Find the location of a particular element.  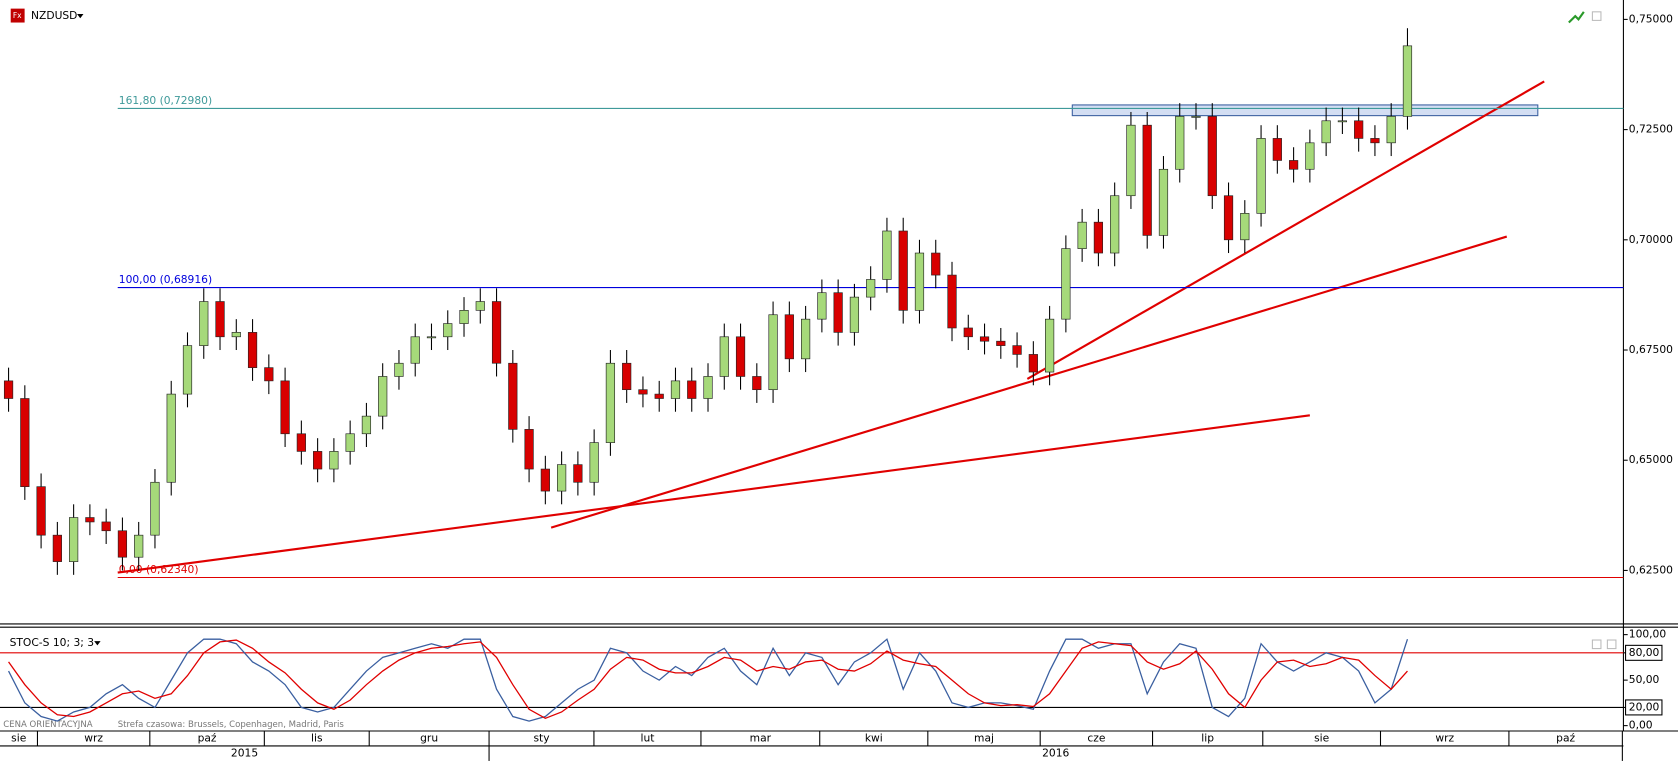

month-label: sie is located at coordinates (18, 737).